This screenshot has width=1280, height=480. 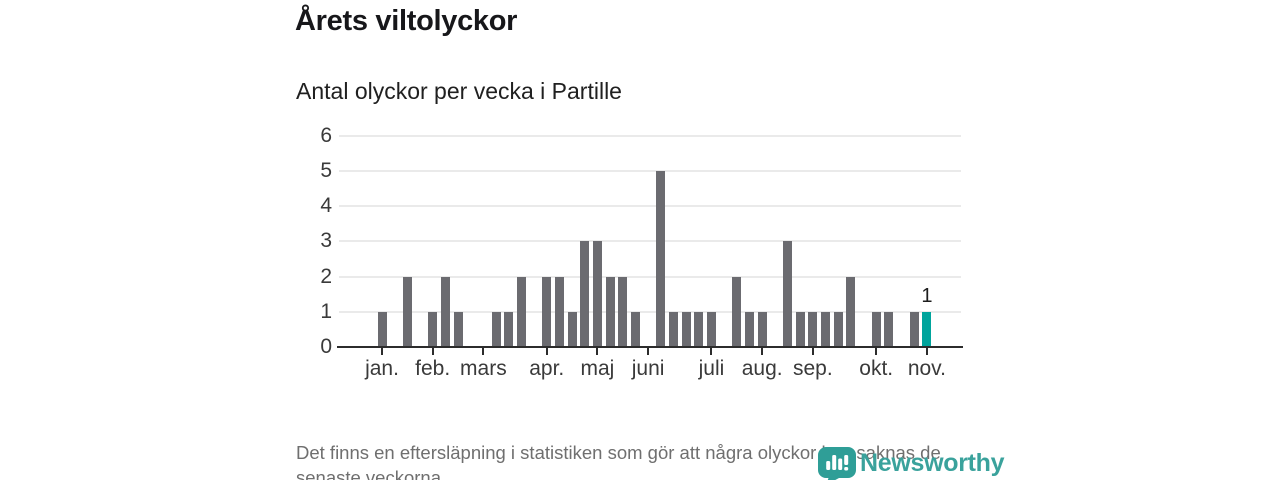 I want to click on highlight-value-label: 1, so click(x=927, y=295).